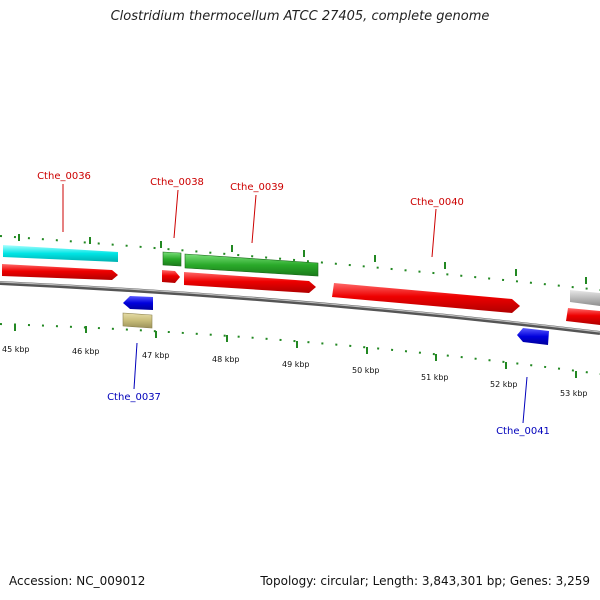  What do you see at coordinates (523, 431) in the screenshot?
I see `gene-label-cthe-0041: Cthe_0041` at bounding box center [523, 431].